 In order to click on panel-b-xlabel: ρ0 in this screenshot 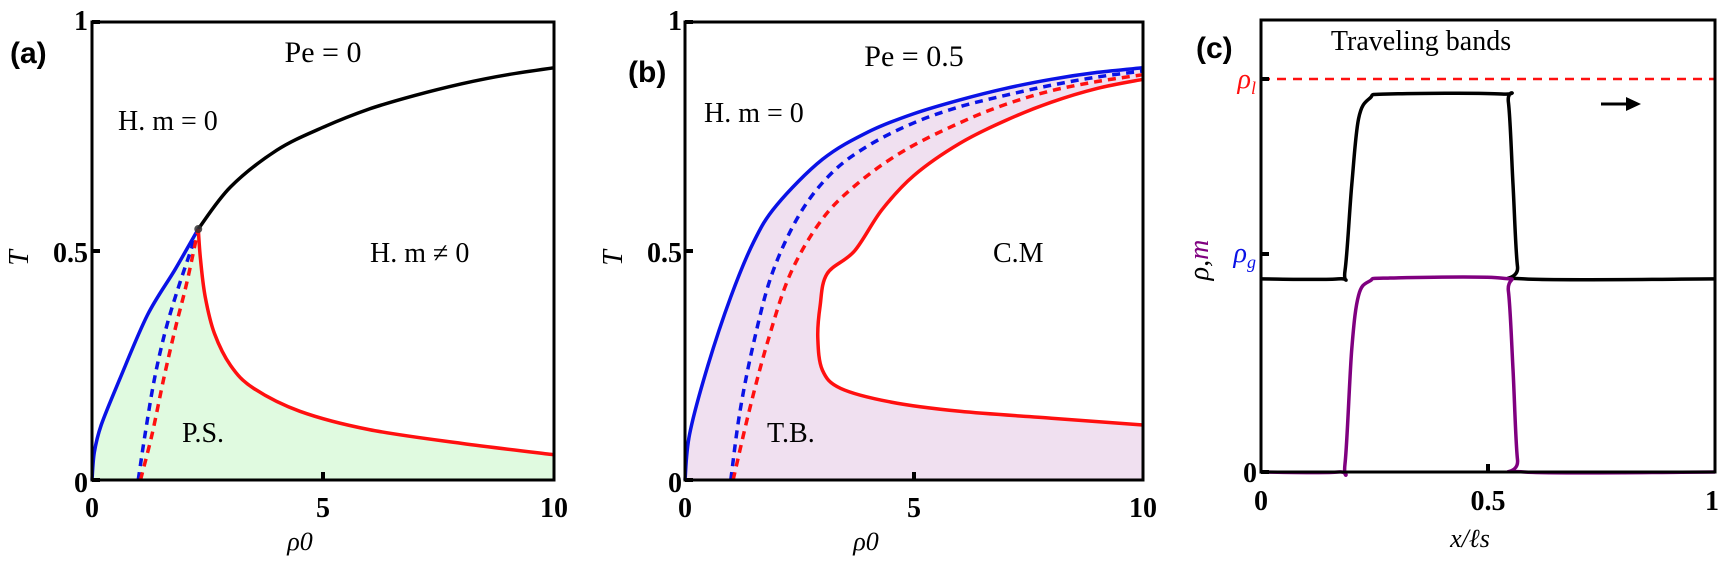, I will do `click(865, 541)`.